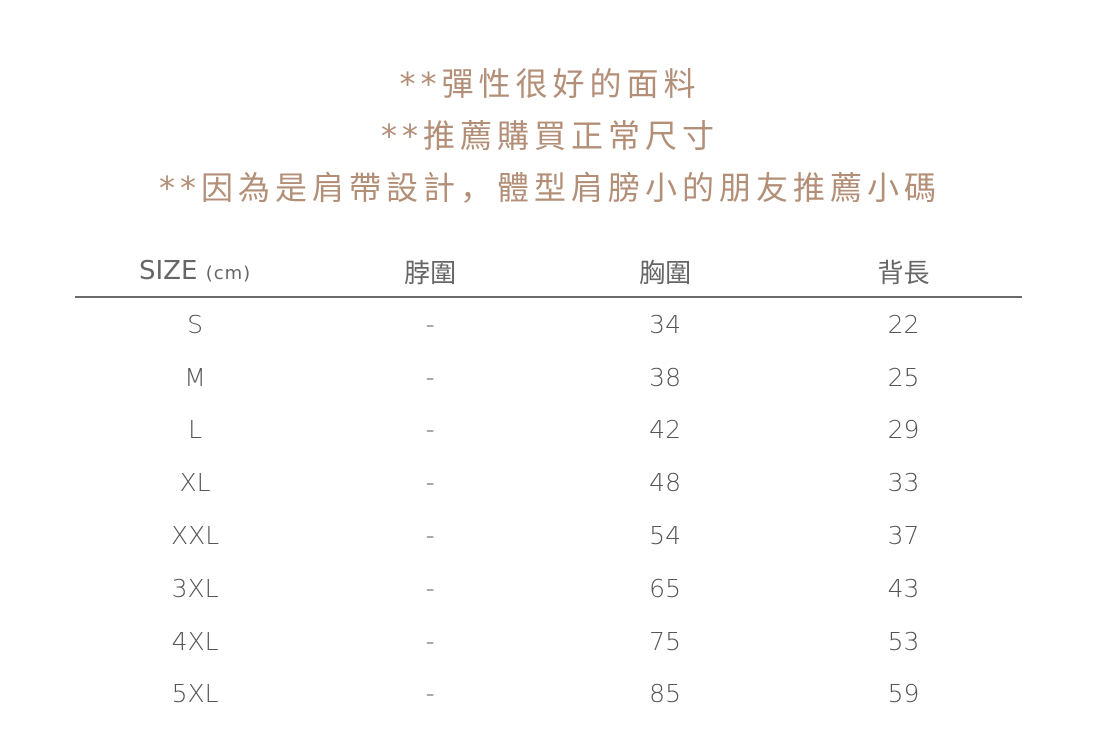  What do you see at coordinates (550, 84) in the screenshot?
I see `note-line: **彈性很好的面料` at bounding box center [550, 84].